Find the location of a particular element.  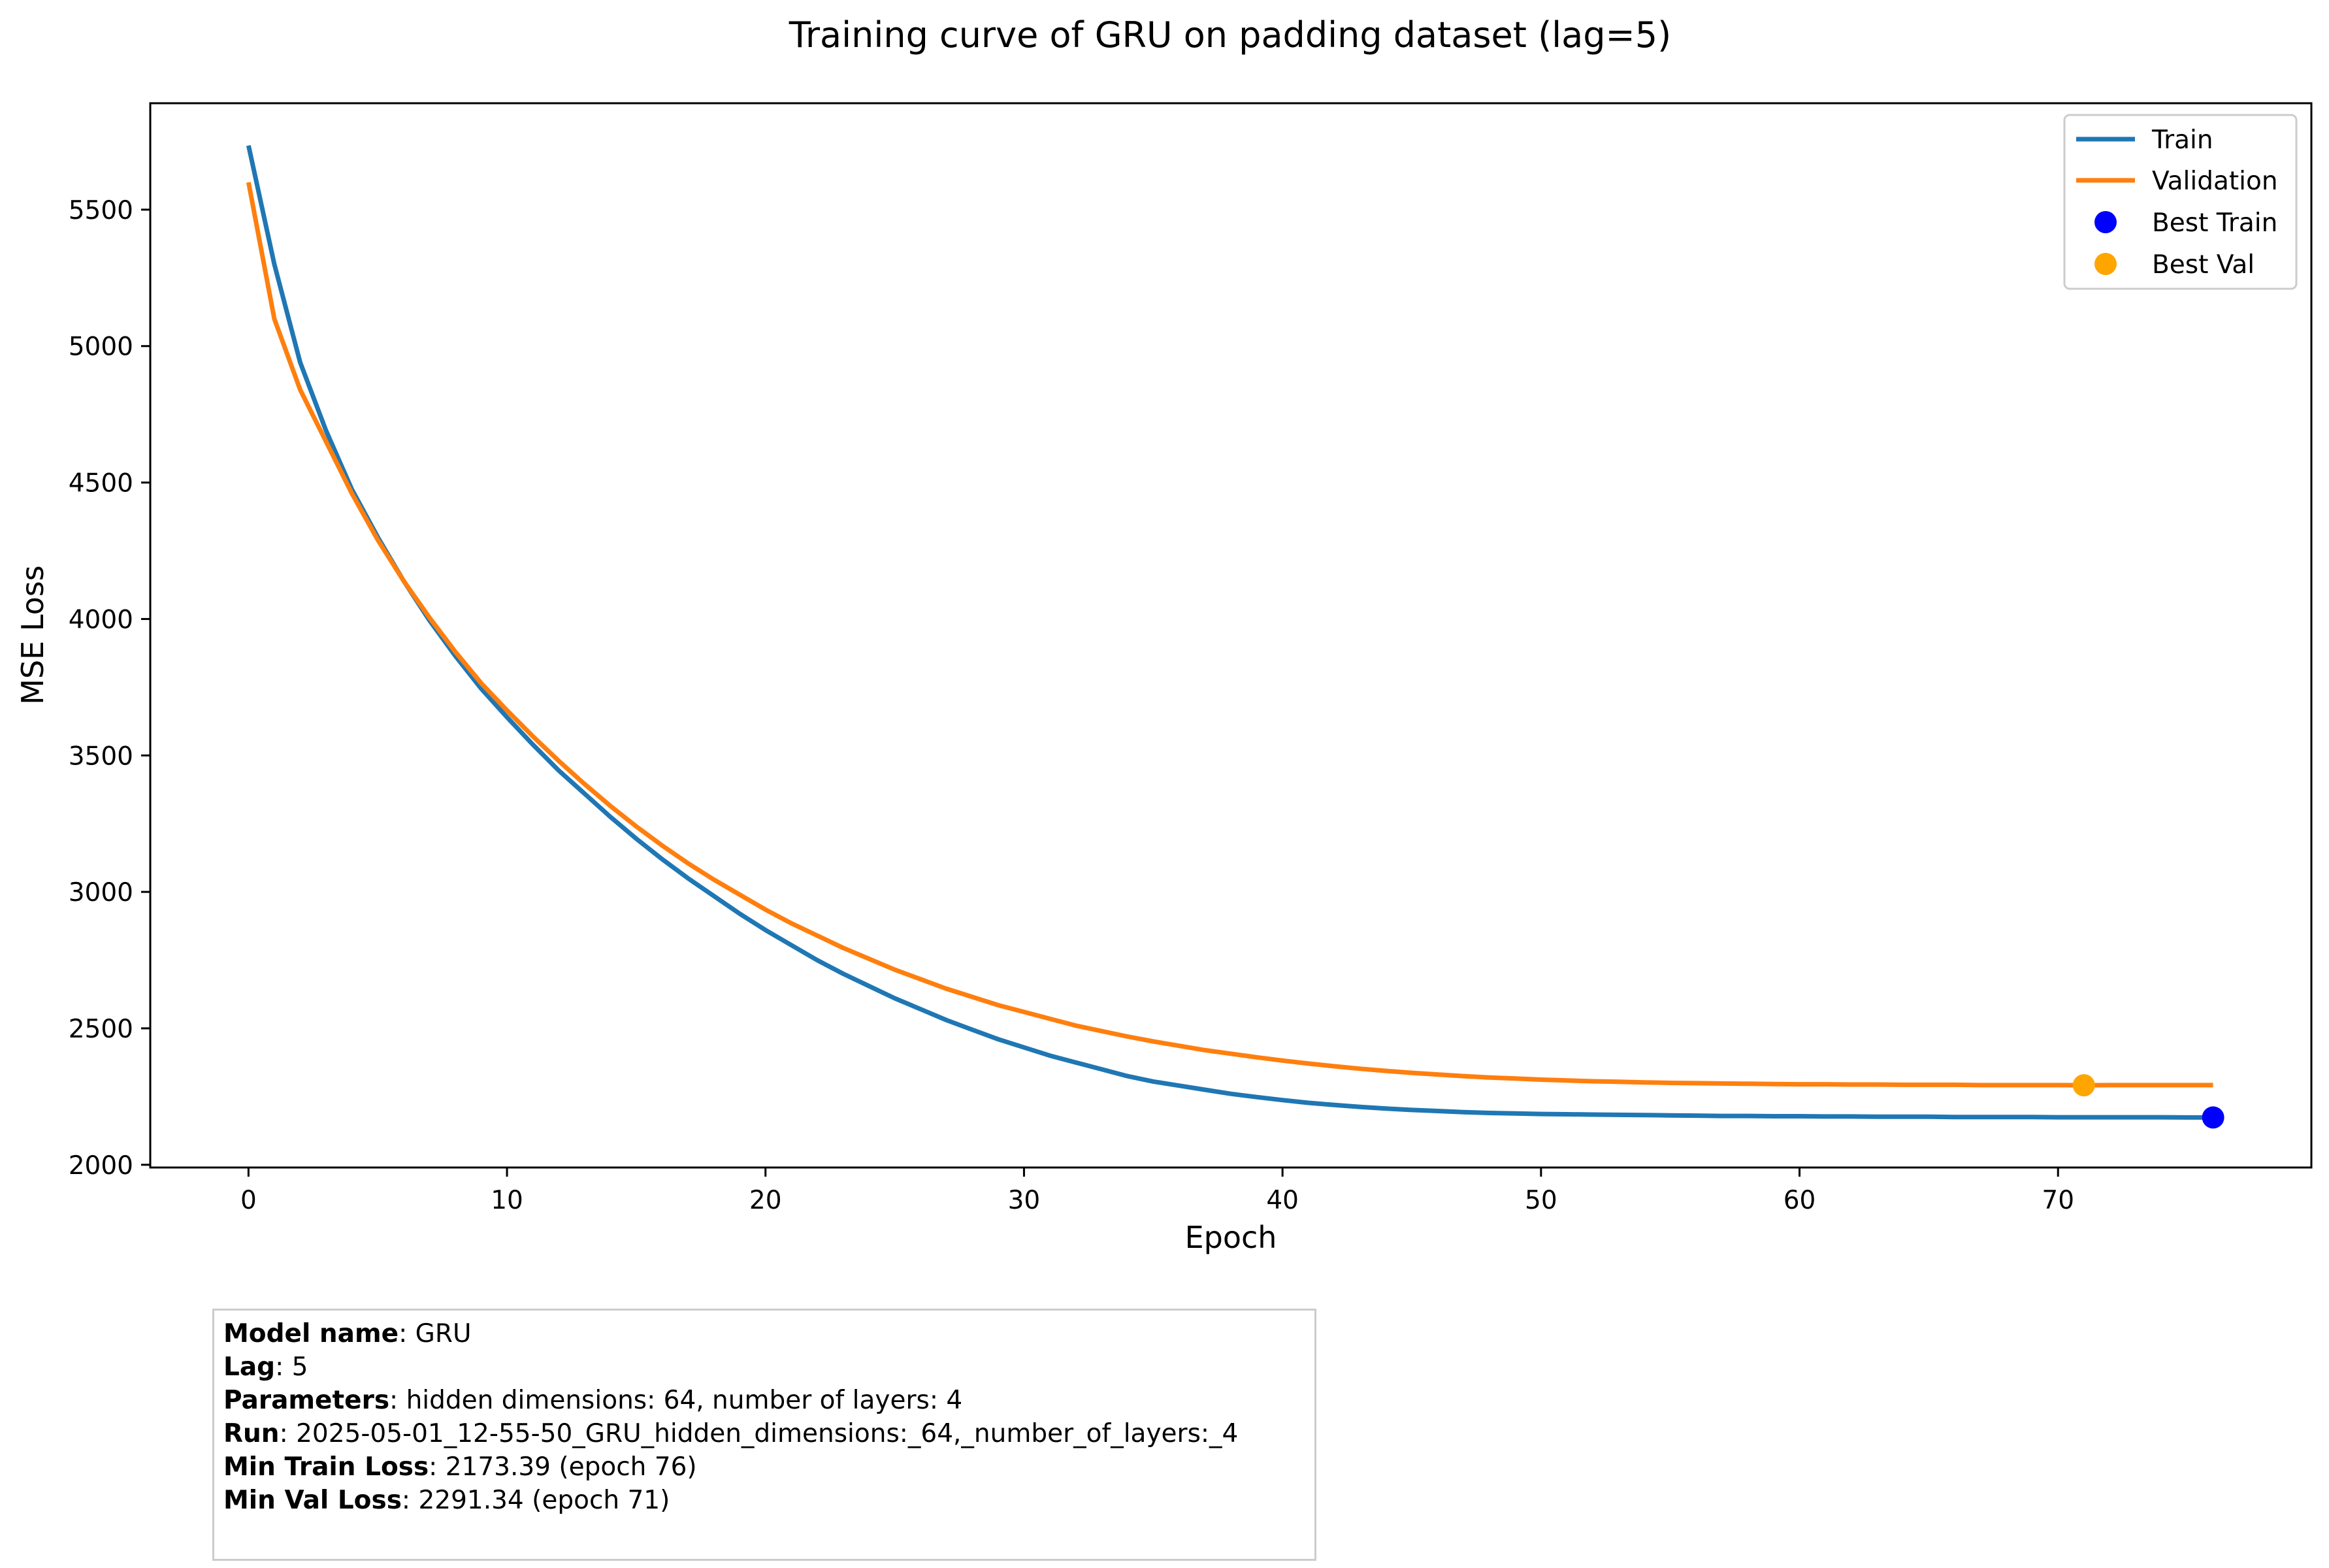

legend-validation-label: Validation is located at coordinates (2215, 181).